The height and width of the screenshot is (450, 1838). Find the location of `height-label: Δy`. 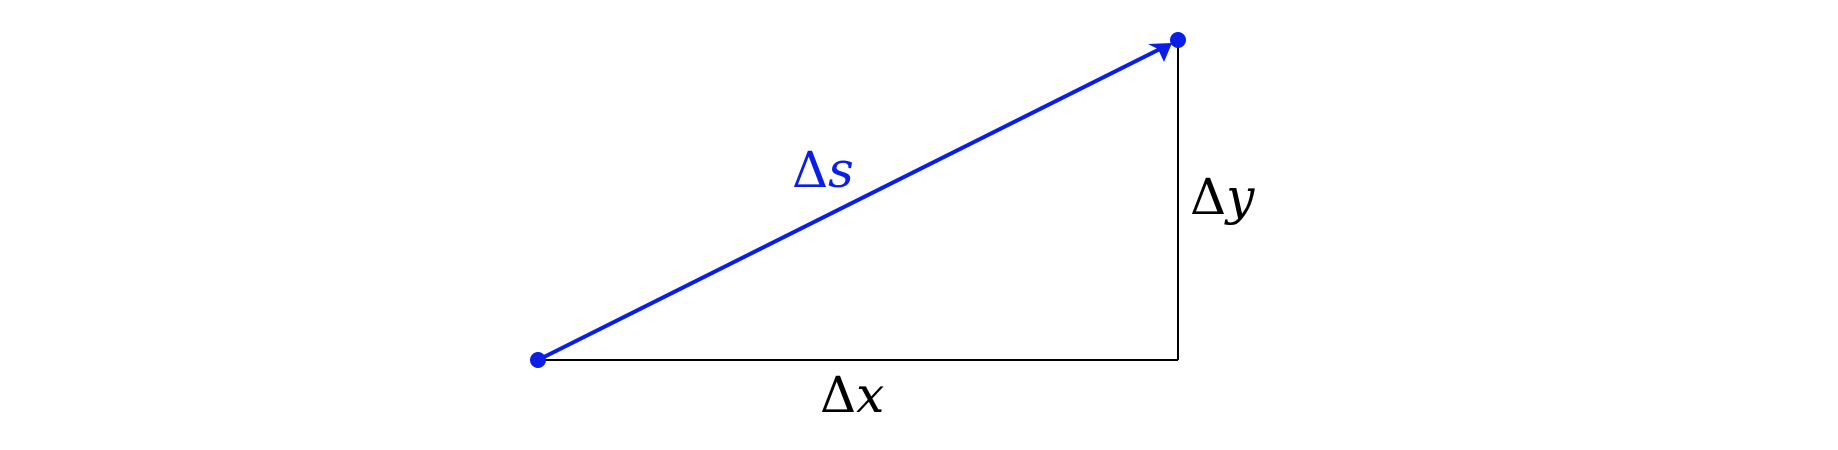

height-label: Δy is located at coordinates (1222, 197).